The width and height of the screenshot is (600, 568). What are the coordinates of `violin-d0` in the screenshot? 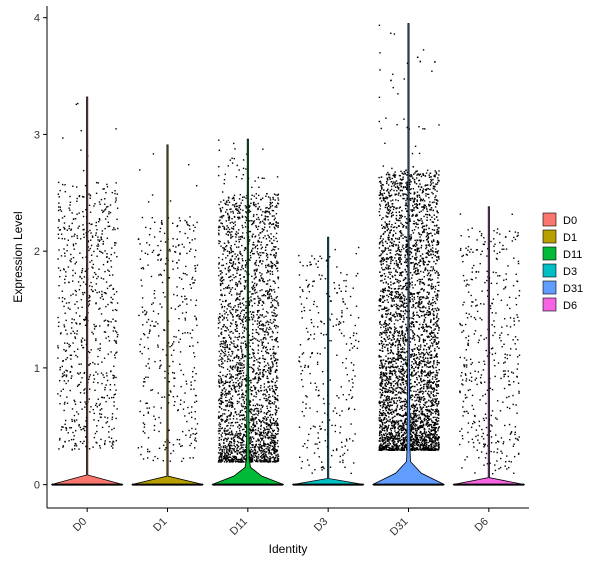 It's located at (87, 291).